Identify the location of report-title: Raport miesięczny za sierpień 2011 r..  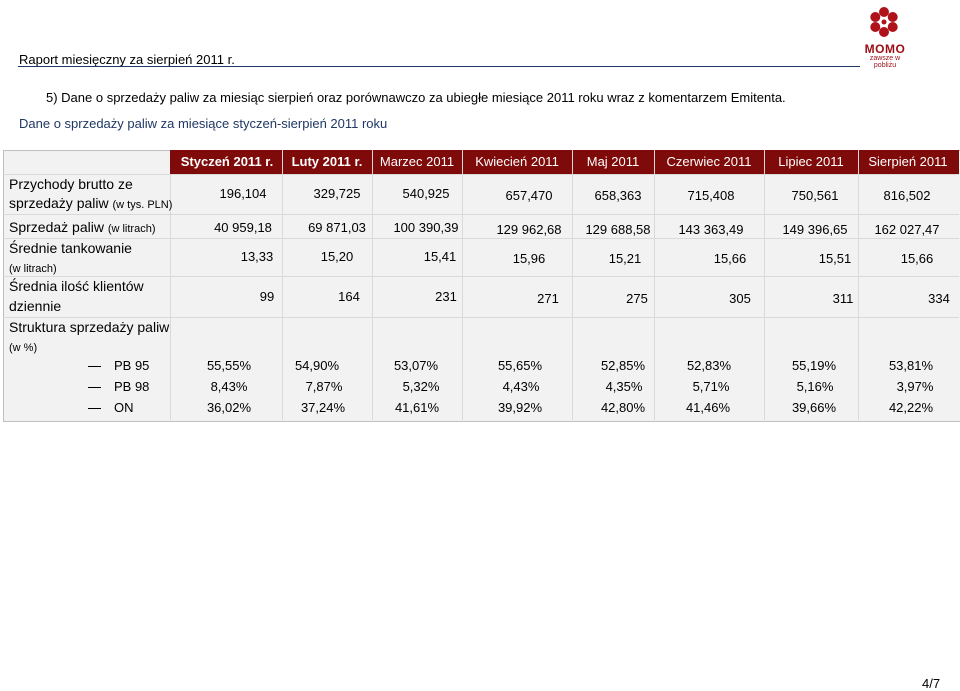
(127, 59).